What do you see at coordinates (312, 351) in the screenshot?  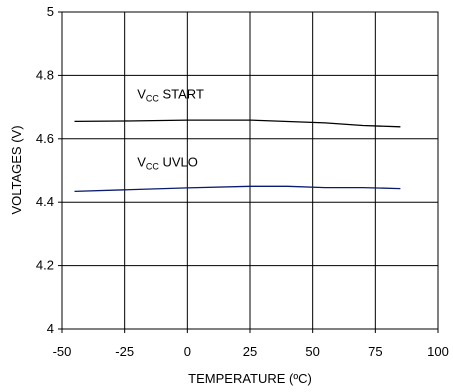 I see `x-tick-label: 50` at bounding box center [312, 351].